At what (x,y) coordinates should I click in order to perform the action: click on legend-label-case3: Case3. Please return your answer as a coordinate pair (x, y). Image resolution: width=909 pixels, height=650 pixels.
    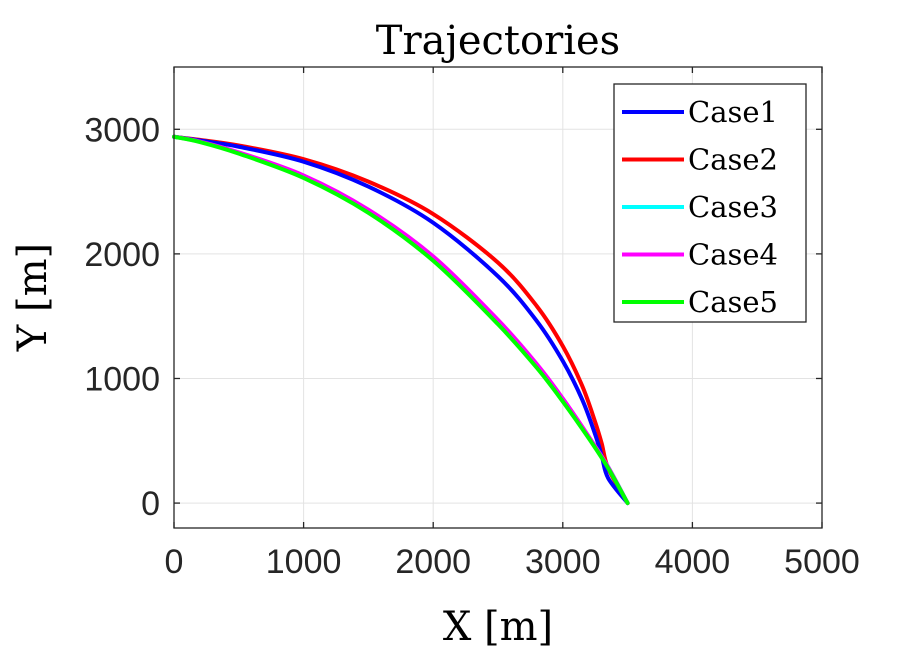
    Looking at the image, I should click on (733, 207).